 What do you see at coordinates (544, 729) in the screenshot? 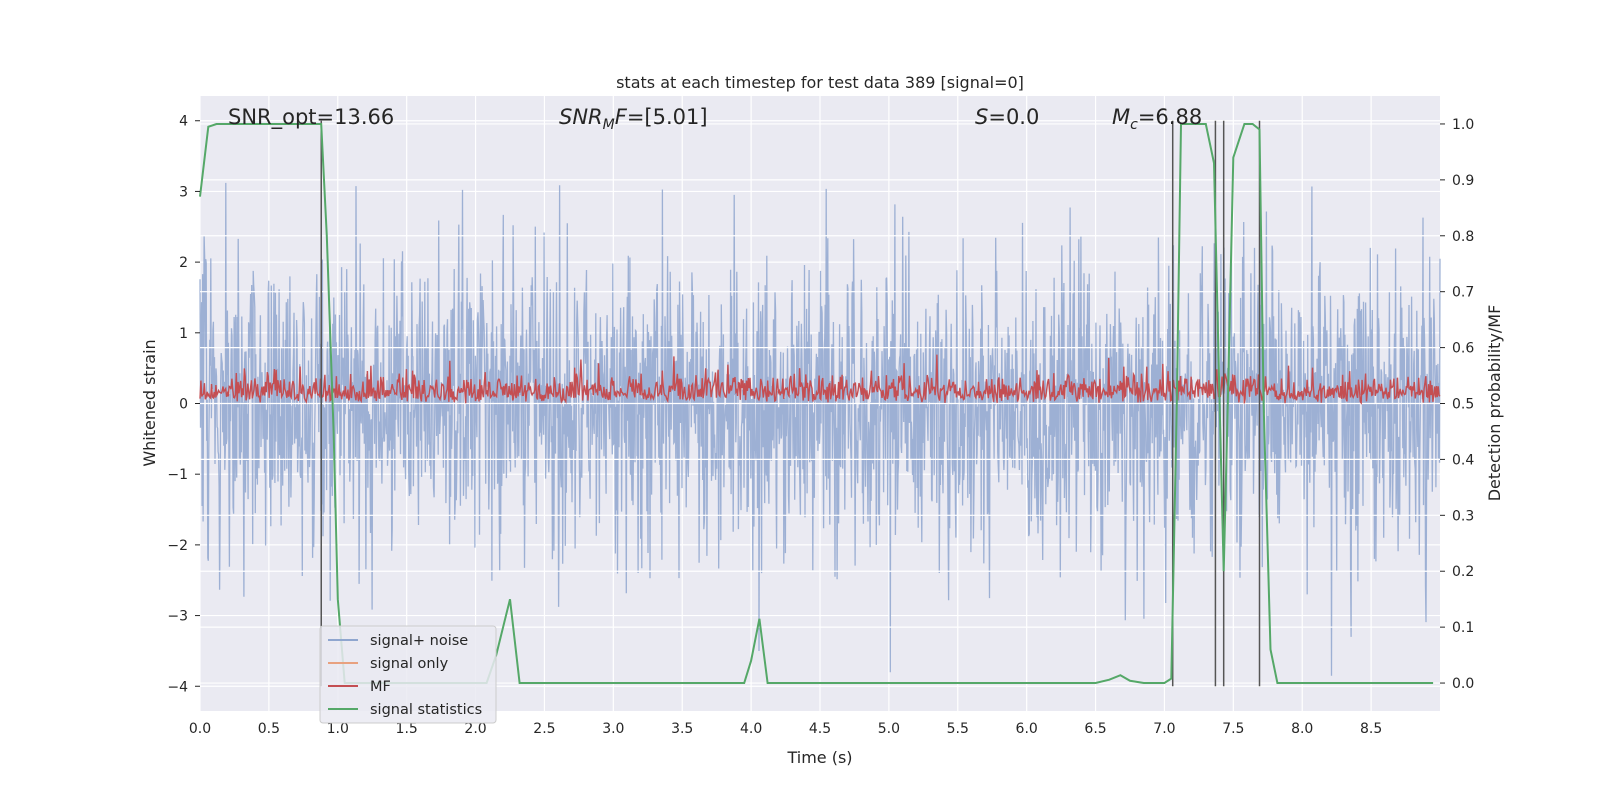
I see `x-tick-label: 2.5` at bounding box center [544, 729].